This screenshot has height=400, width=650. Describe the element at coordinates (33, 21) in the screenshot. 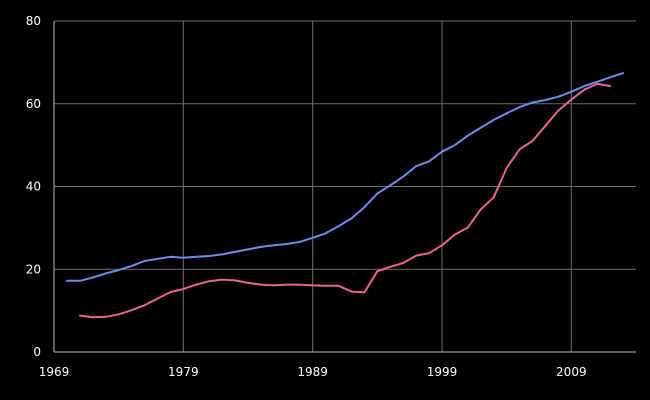

I see `y-tick-label: 80` at that location.